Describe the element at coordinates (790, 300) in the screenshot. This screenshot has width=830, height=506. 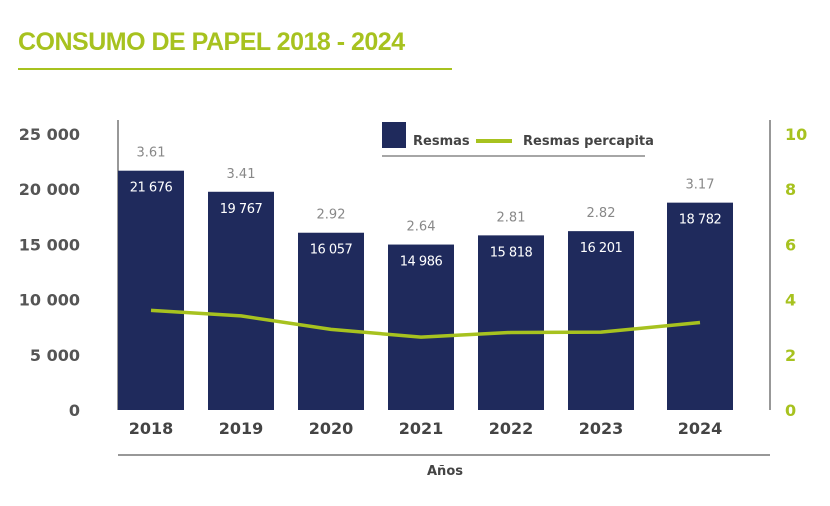
I see `y2-tick-label: 4` at that location.